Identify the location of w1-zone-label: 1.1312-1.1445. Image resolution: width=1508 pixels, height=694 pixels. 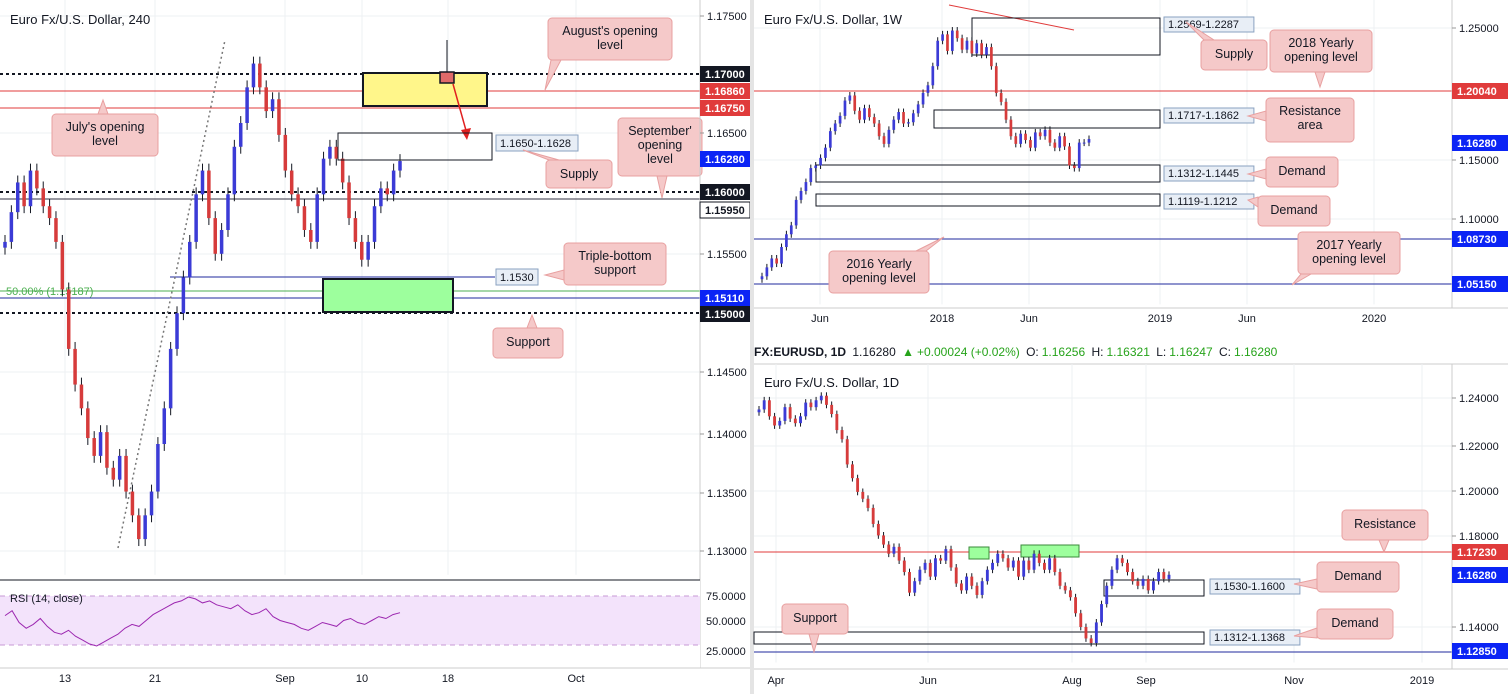
(1203, 174).